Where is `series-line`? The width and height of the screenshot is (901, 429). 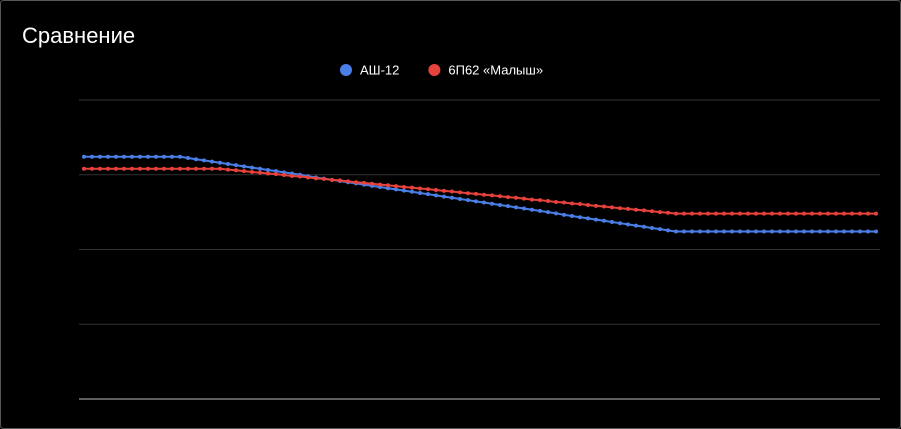 series-line is located at coordinates (480, 191).